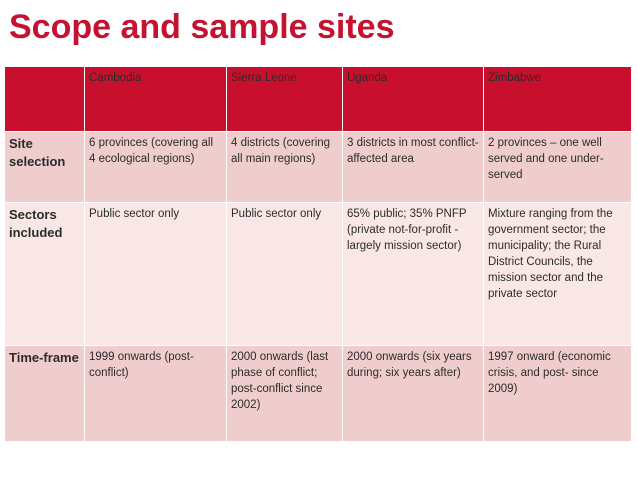 This screenshot has width=638, height=479. Describe the element at coordinates (413, 99) in the screenshot. I see `column-header: Uganda` at that location.